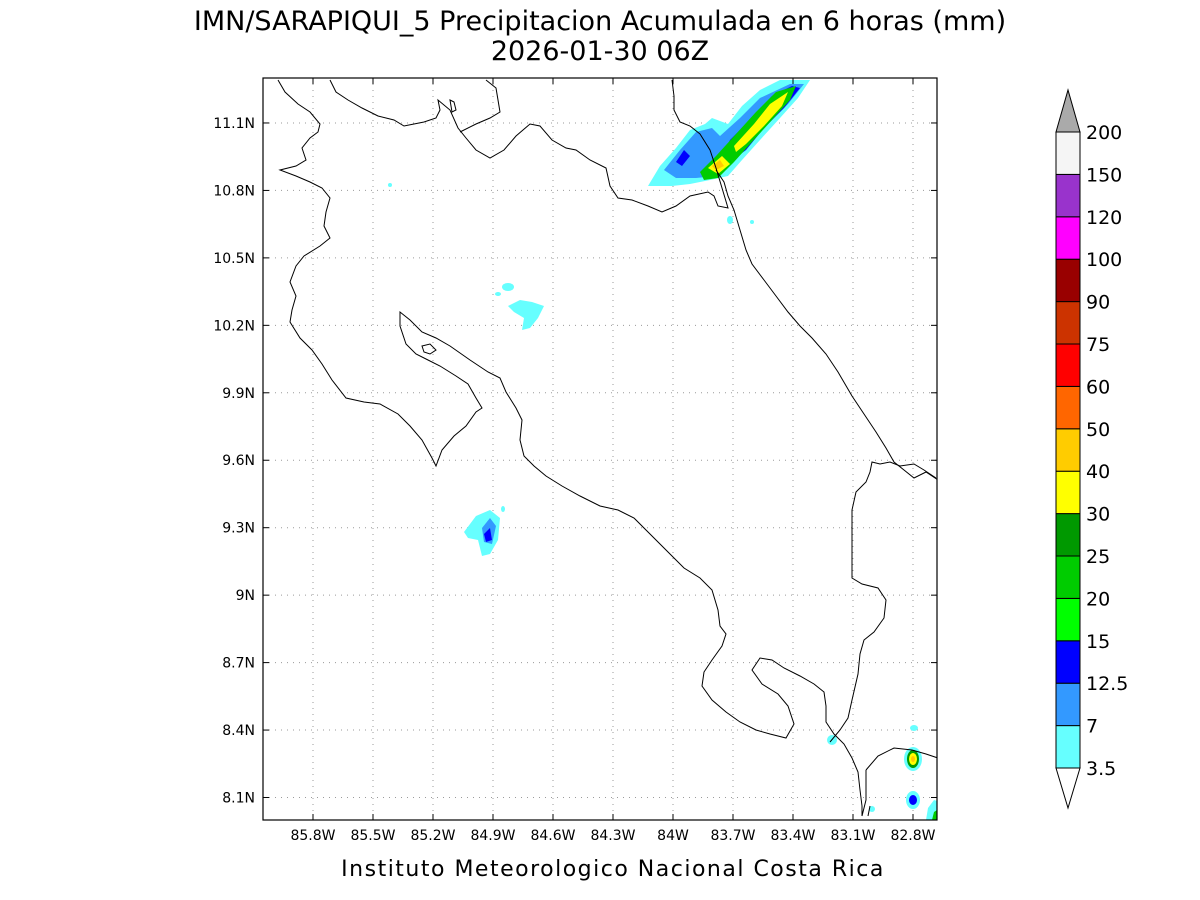 This screenshot has height=900, width=1200. I want to click on colorbar-label: 75, so click(1098, 345).